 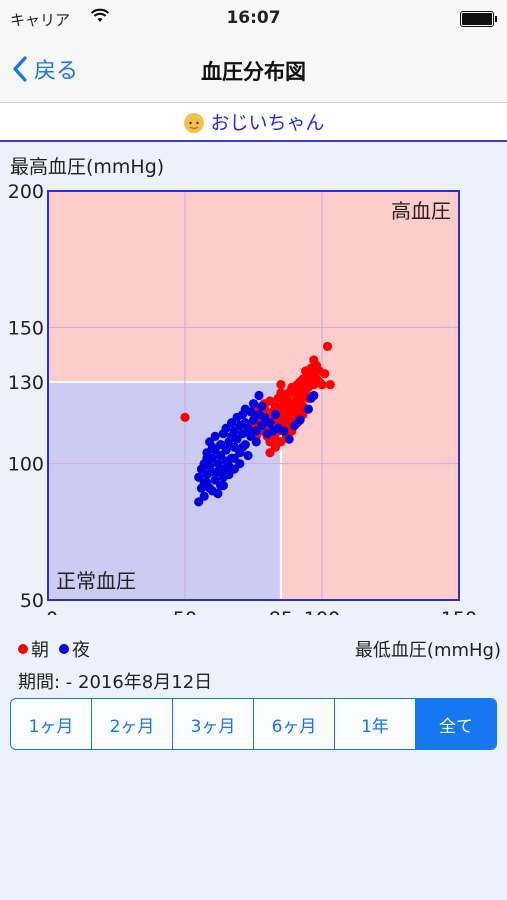 I want to click on wifi-icon, so click(x=100, y=18).